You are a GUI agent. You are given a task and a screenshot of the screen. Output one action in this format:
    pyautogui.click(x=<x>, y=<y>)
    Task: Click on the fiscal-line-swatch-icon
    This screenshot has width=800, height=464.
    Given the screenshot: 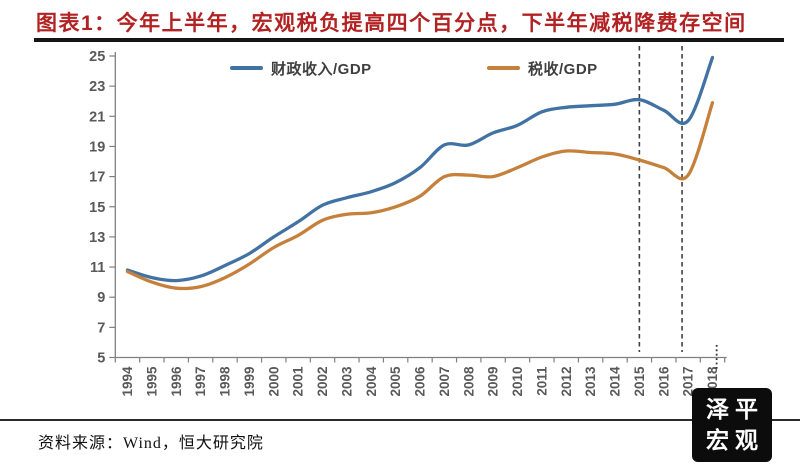 What is the action you would take?
    pyautogui.click(x=246, y=68)
    